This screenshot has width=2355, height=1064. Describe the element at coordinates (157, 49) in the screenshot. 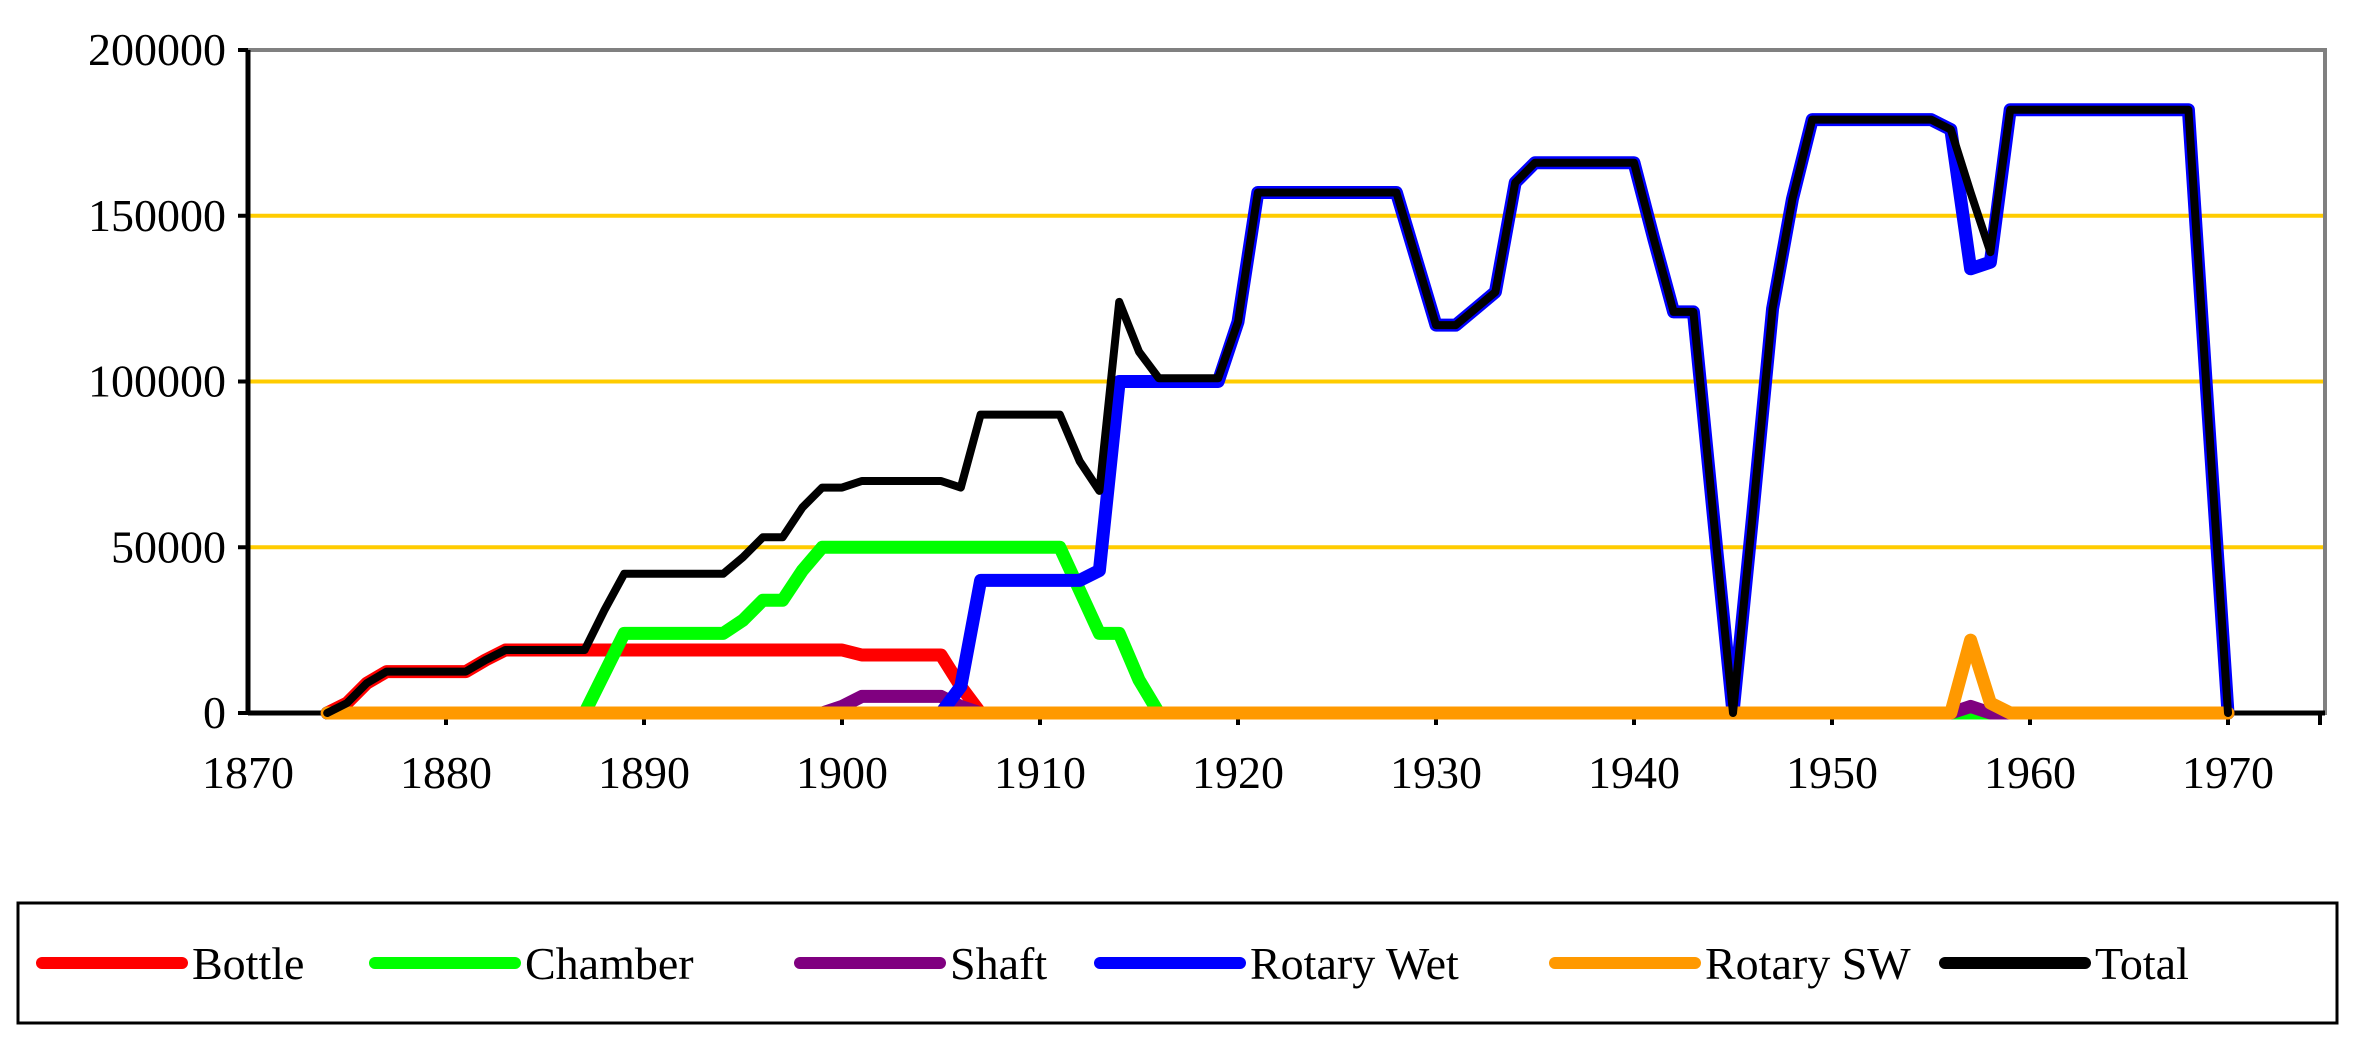

I see `y-tick-label: 200000` at that location.